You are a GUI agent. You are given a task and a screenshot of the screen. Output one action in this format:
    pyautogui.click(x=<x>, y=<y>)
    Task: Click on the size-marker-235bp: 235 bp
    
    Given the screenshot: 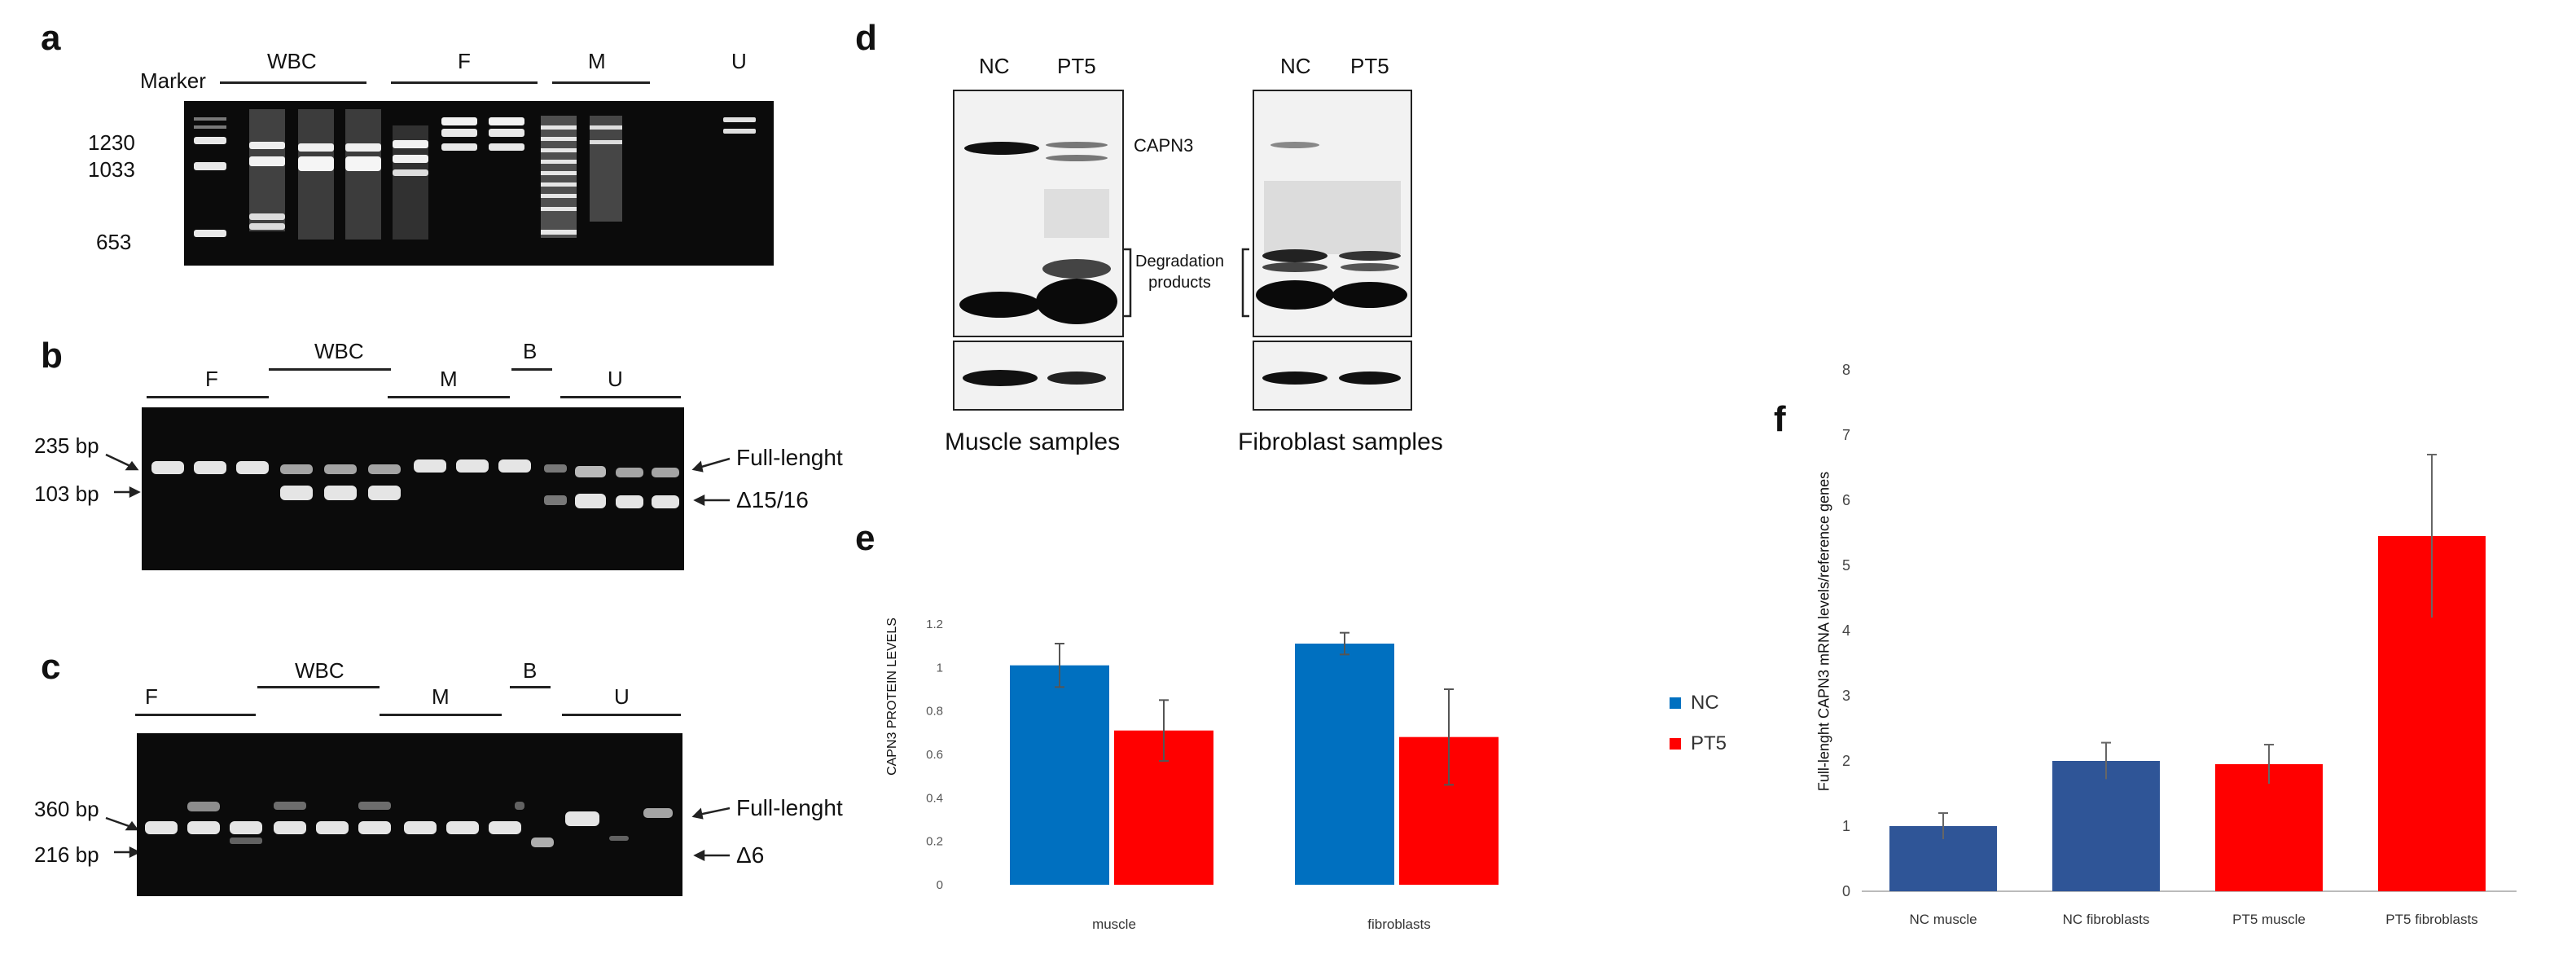 What is the action you would take?
    pyautogui.click(x=66, y=445)
    